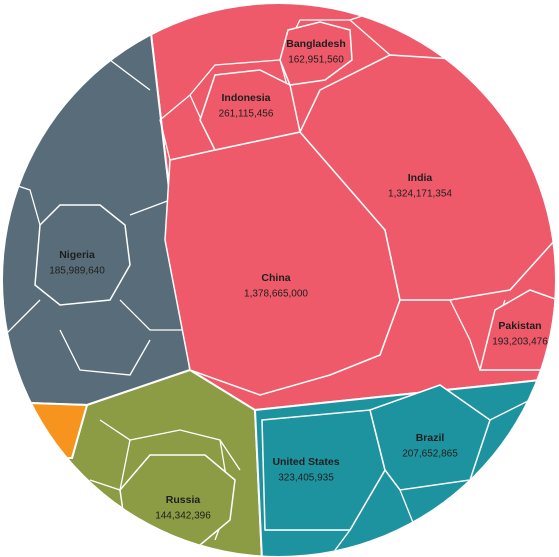  I want to click on cell-value: 185,989,640, so click(77, 271).